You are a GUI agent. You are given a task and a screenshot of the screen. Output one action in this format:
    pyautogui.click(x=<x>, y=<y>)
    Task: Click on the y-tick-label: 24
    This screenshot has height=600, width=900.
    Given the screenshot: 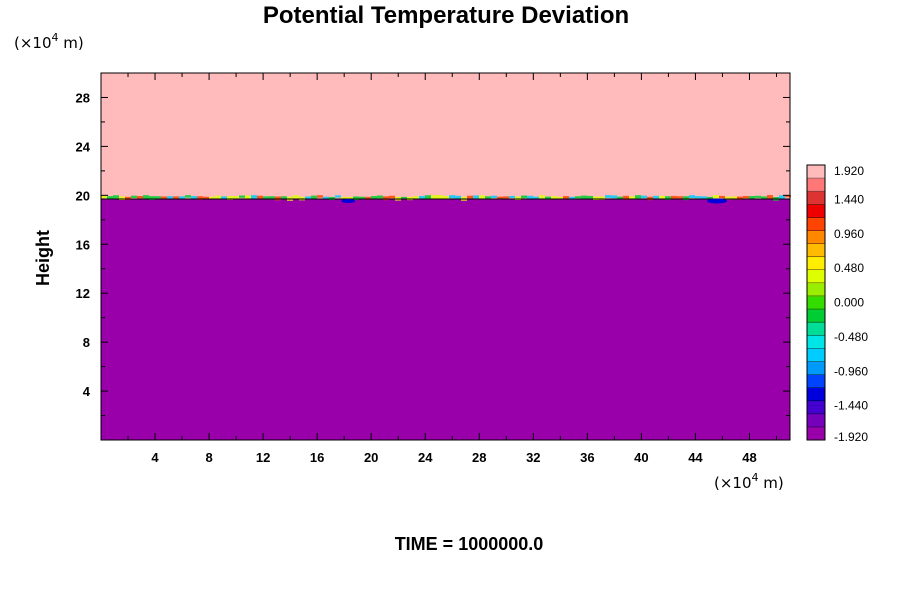 What is the action you would take?
    pyautogui.click(x=83, y=146)
    